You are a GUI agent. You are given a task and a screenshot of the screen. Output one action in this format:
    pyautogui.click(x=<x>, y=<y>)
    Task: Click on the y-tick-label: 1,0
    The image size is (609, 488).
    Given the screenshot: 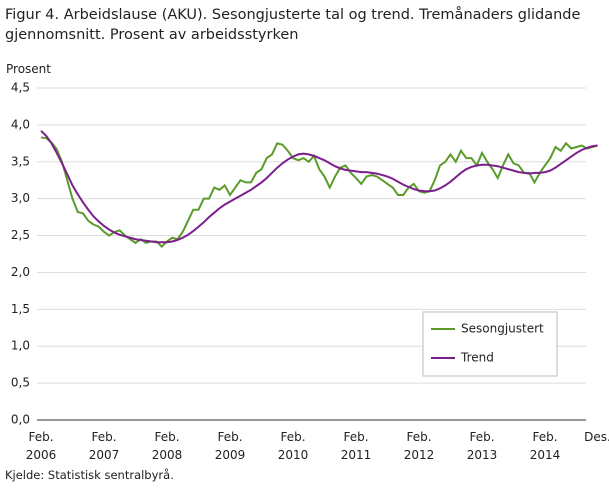 What is the action you would take?
    pyautogui.click(x=20, y=346)
    